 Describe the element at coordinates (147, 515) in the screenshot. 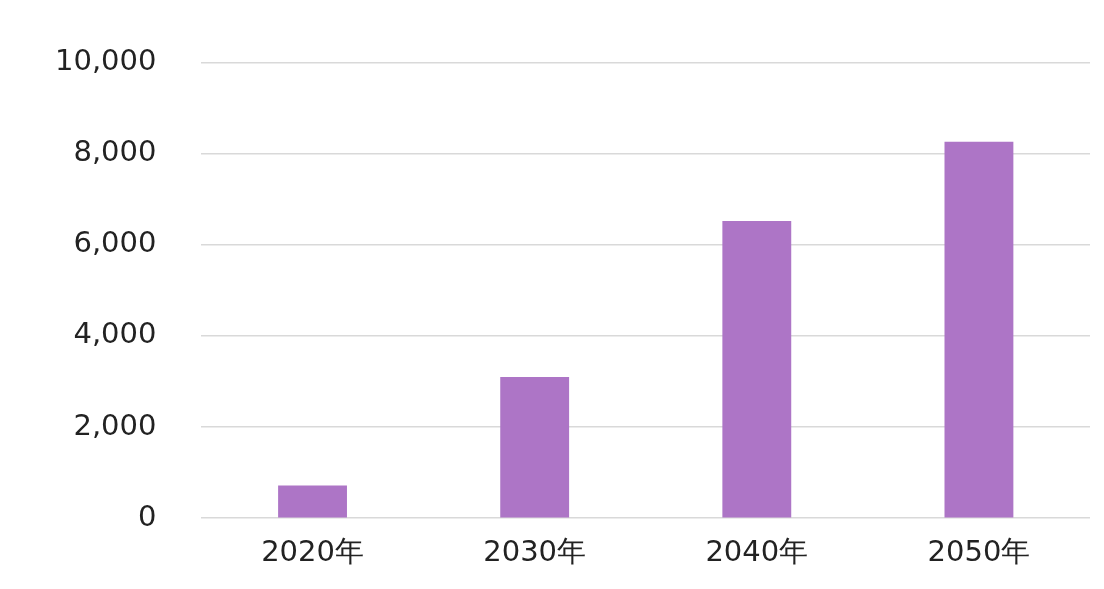

I see `y-tick-label: 0` at that location.